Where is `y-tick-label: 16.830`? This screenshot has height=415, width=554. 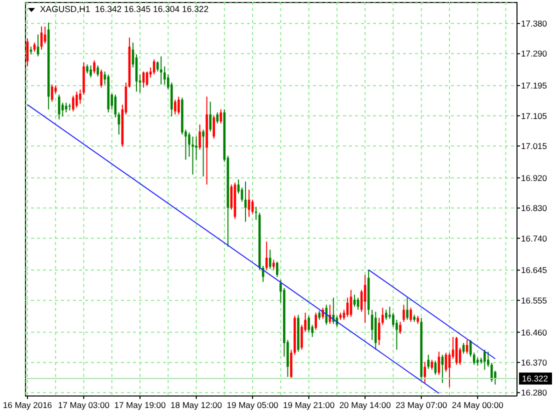
y-tick-label: 16.830 is located at coordinates (534, 208).